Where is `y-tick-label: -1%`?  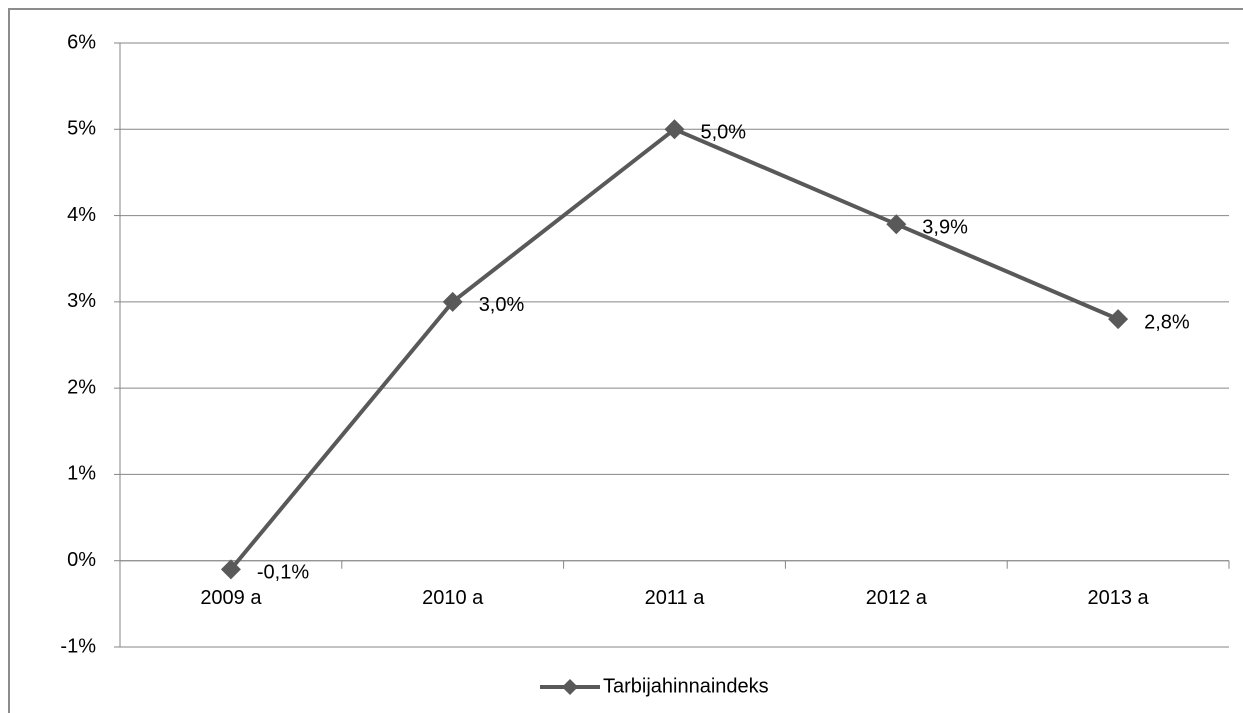
y-tick-label: -1% is located at coordinates (78, 646).